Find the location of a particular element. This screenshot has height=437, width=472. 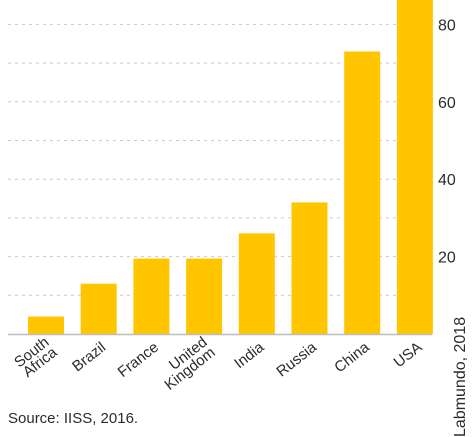

x-tick-label: India is located at coordinates (249, 355).